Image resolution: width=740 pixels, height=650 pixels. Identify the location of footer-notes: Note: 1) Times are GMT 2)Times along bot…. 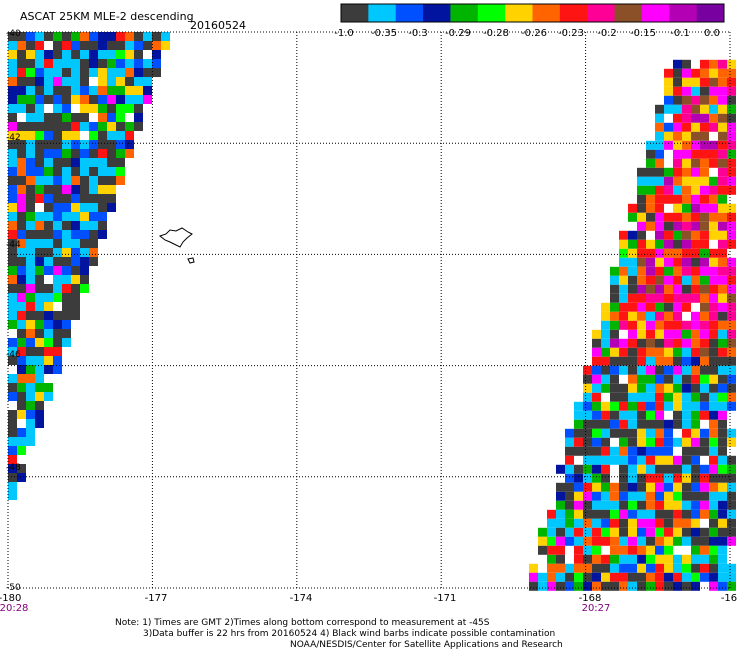
(339, 634).